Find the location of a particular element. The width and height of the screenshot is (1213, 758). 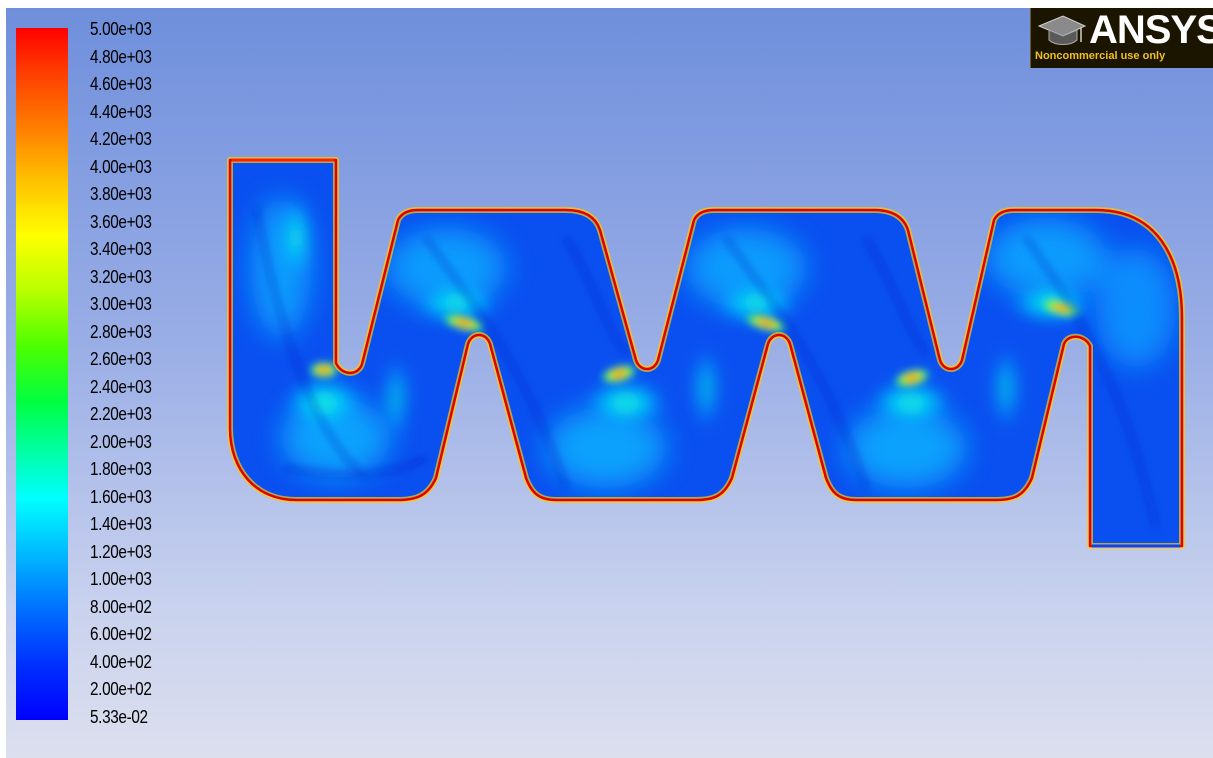

scale-tick-label: 6.00e+02 is located at coordinates (121, 634).